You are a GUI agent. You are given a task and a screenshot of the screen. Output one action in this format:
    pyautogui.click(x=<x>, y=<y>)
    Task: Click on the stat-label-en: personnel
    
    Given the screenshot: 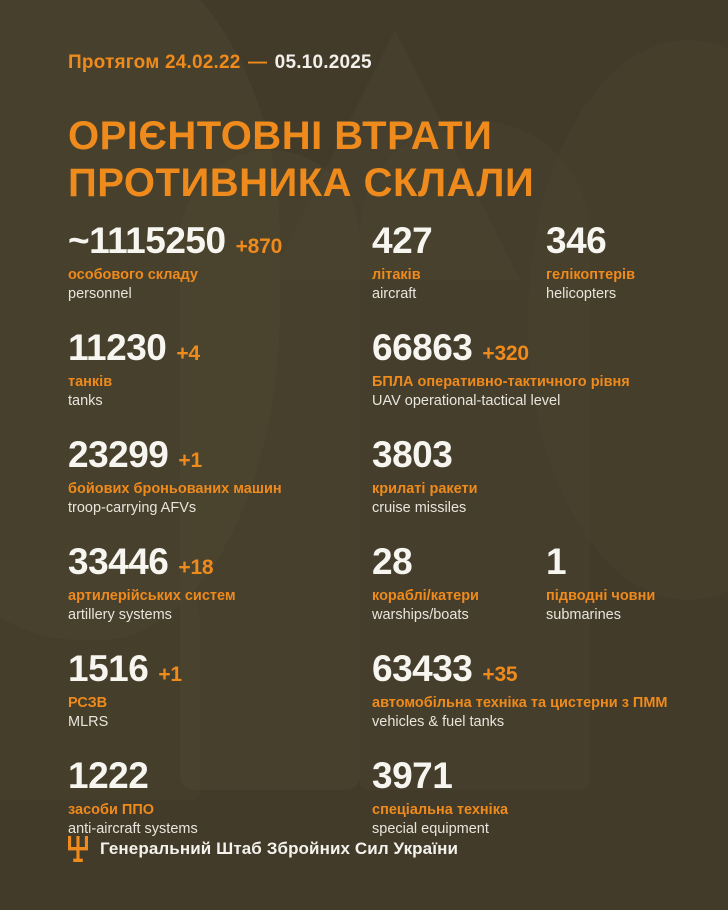 What is the action you would take?
    pyautogui.click(x=100, y=293)
    